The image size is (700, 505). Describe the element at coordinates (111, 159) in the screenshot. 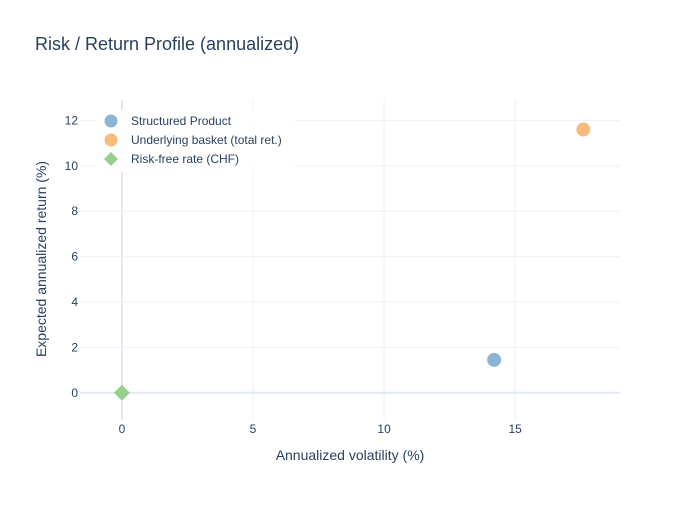

I see `legend-swatch-diamond` at that location.